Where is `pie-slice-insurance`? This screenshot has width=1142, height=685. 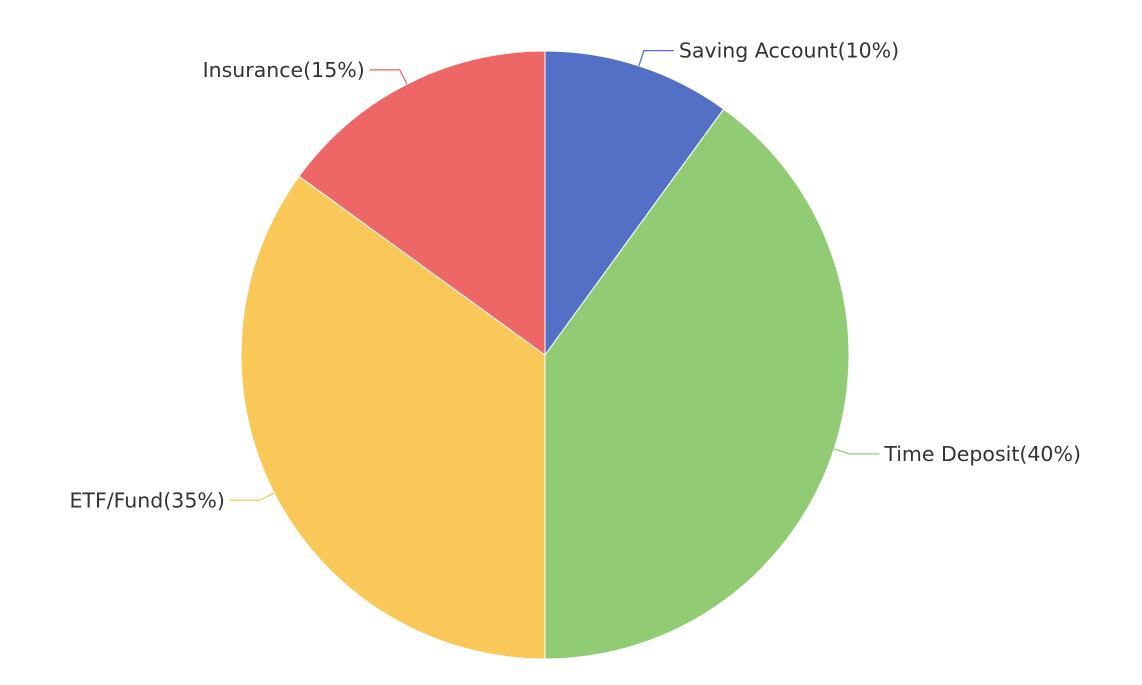
pie-slice-insurance is located at coordinates (422, 203).